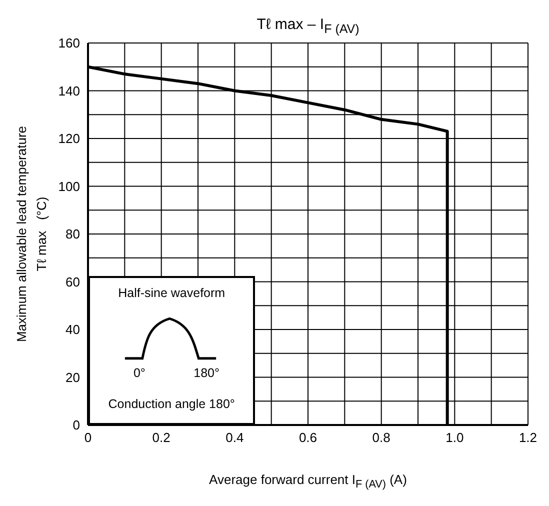 The height and width of the screenshot is (506, 549). What do you see at coordinates (308, 26) in the screenshot?
I see `chart-title: Tℓ max – I$_{F (AV)}$` at bounding box center [308, 26].